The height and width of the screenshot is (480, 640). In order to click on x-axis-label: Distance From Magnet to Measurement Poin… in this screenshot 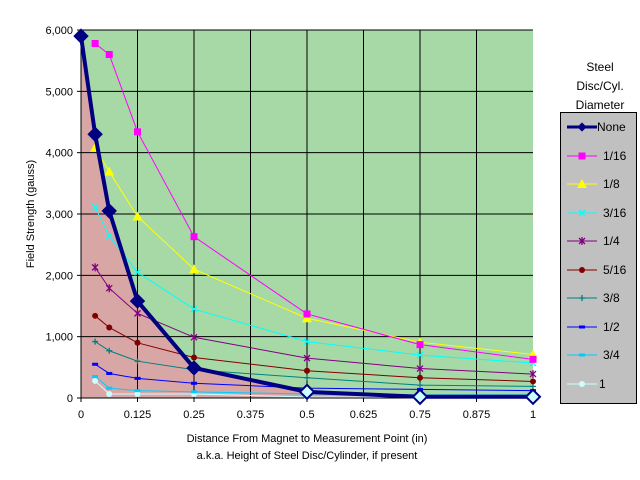, I will do `click(307, 439)`.